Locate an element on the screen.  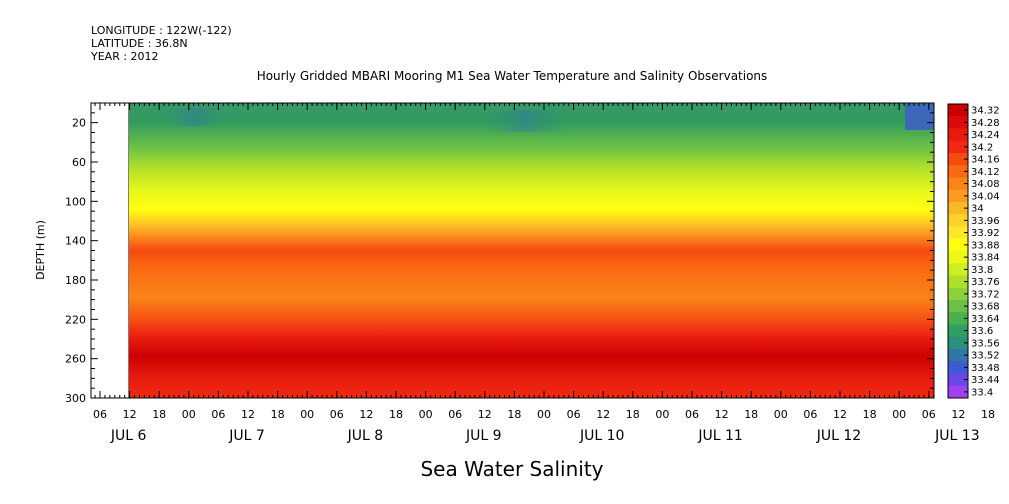
x-day-label: JUL 6 is located at coordinates (128, 436).